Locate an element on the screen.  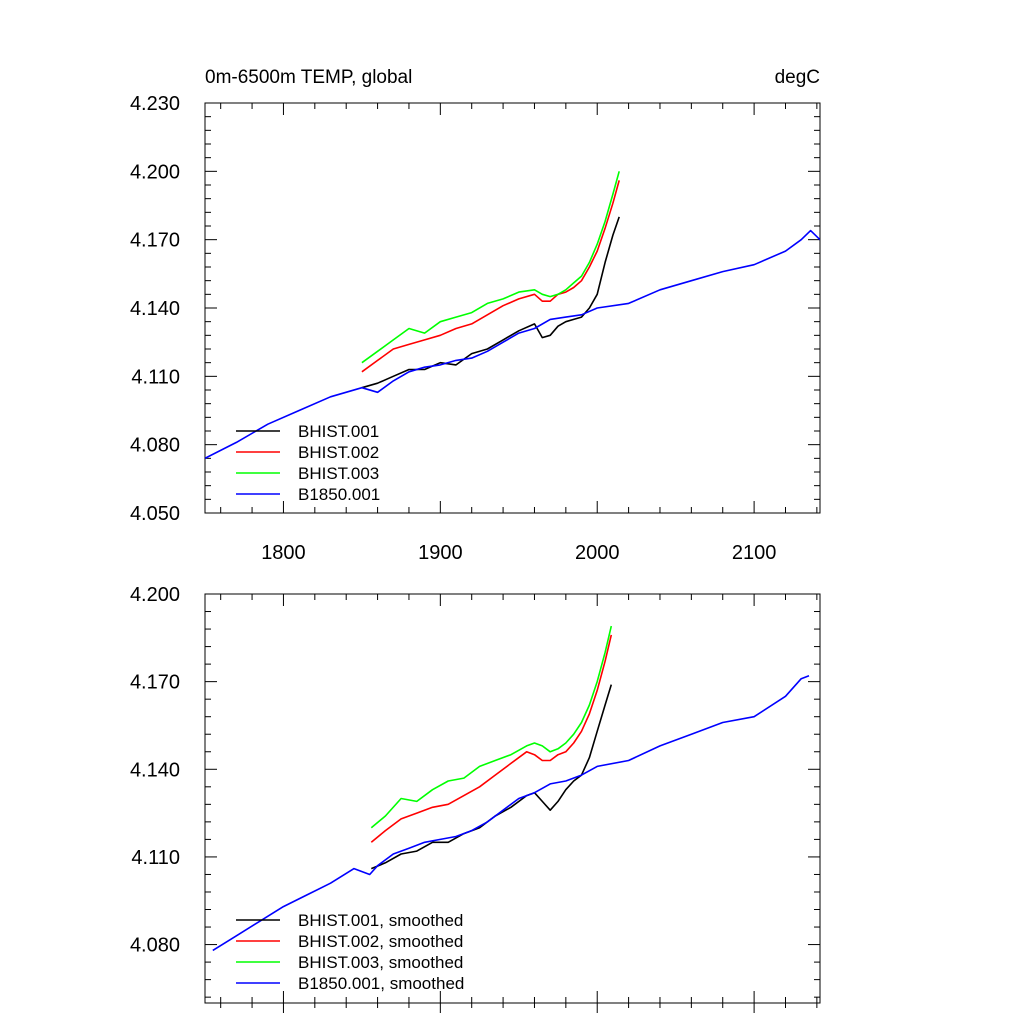
x-tick-label: 1800 is located at coordinates (283, 553).